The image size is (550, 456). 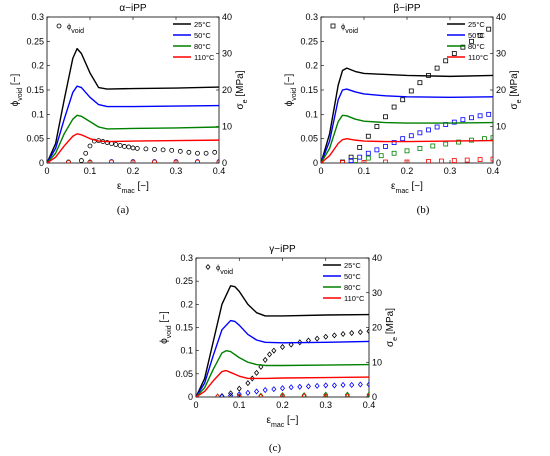 I want to click on y-left-tick-label: 0.2, so click(x=37, y=66).